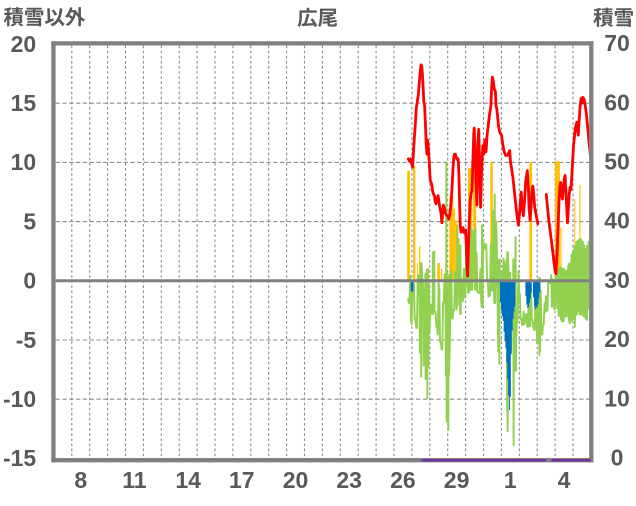 Image resolution: width=636 pixels, height=506 pixels. Describe the element at coordinates (80, 480) in the screenshot. I see `svg-text: 8` at that location.